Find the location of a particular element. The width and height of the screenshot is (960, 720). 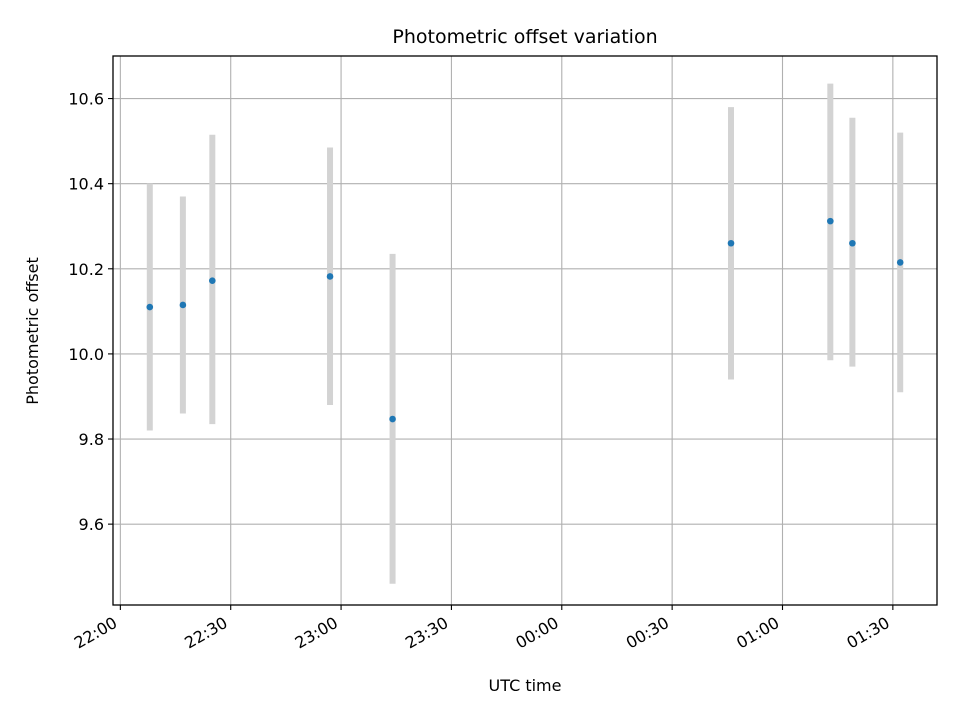

y-tick-label: 10.0 is located at coordinates (86, 354).